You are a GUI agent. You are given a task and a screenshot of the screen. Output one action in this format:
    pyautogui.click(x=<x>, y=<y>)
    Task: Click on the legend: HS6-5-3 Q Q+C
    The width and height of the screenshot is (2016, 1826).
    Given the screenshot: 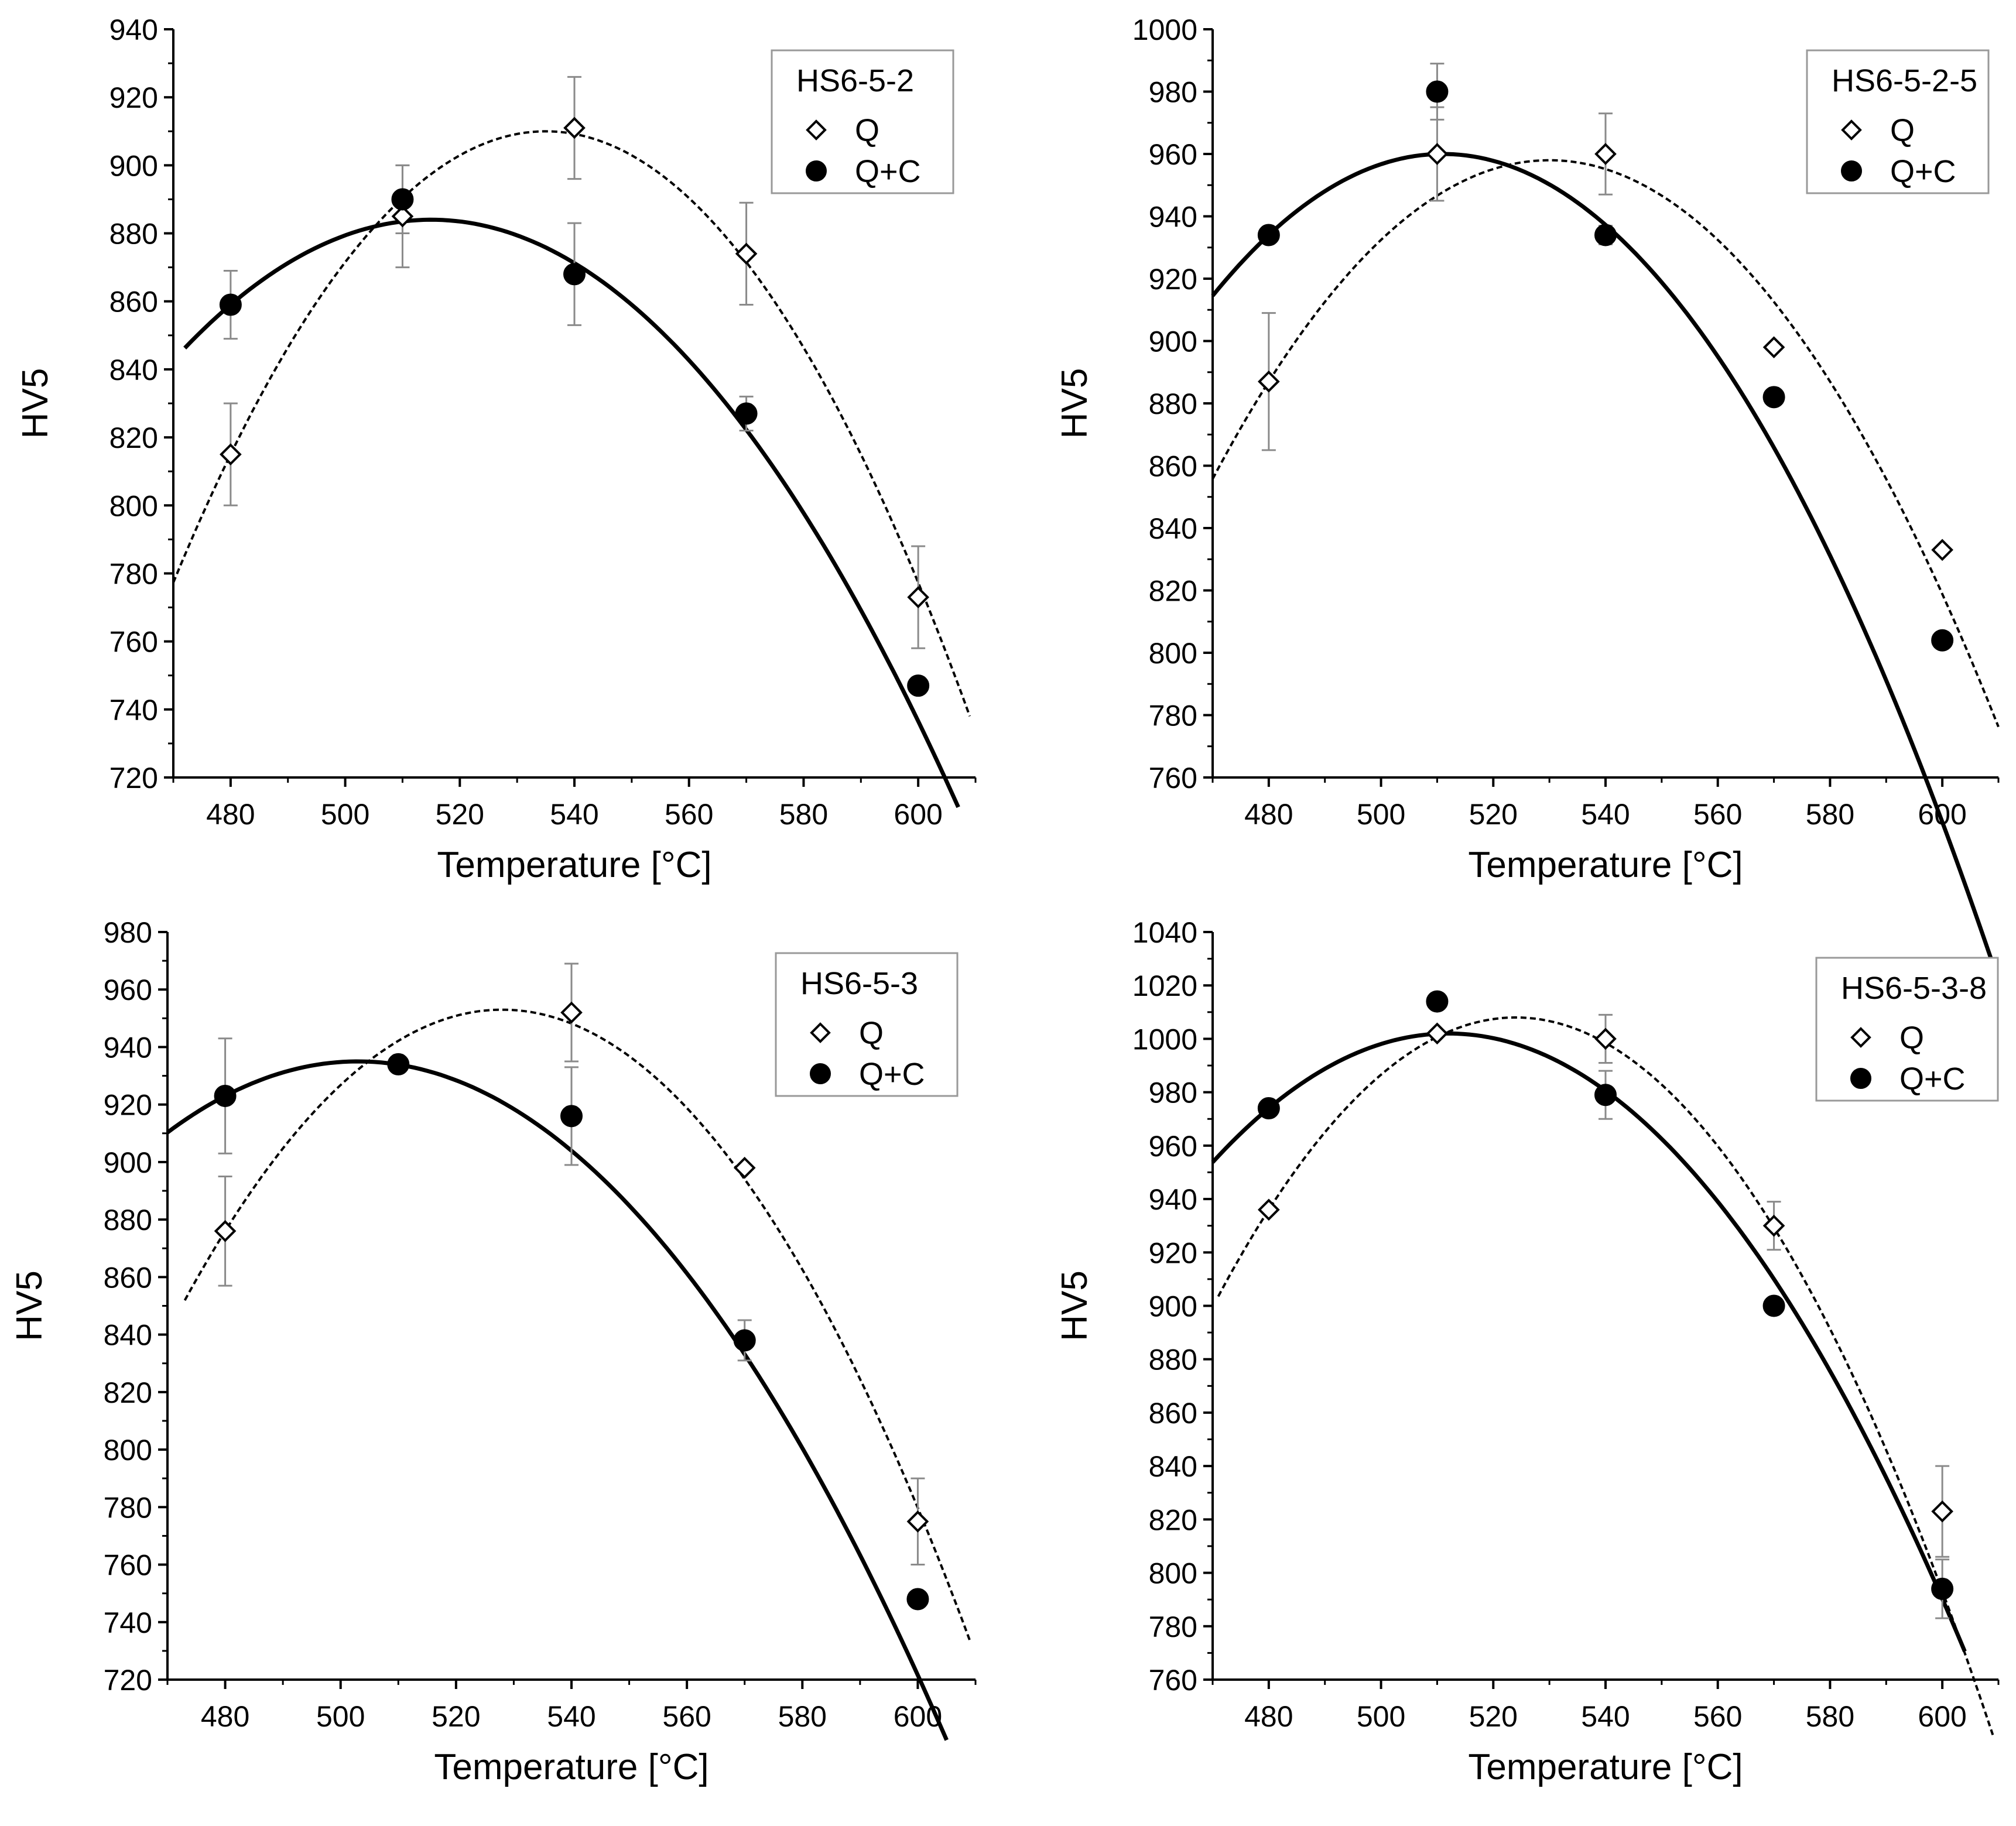 What is the action you would take?
    pyautogui.click(x=867, y=1024)
    